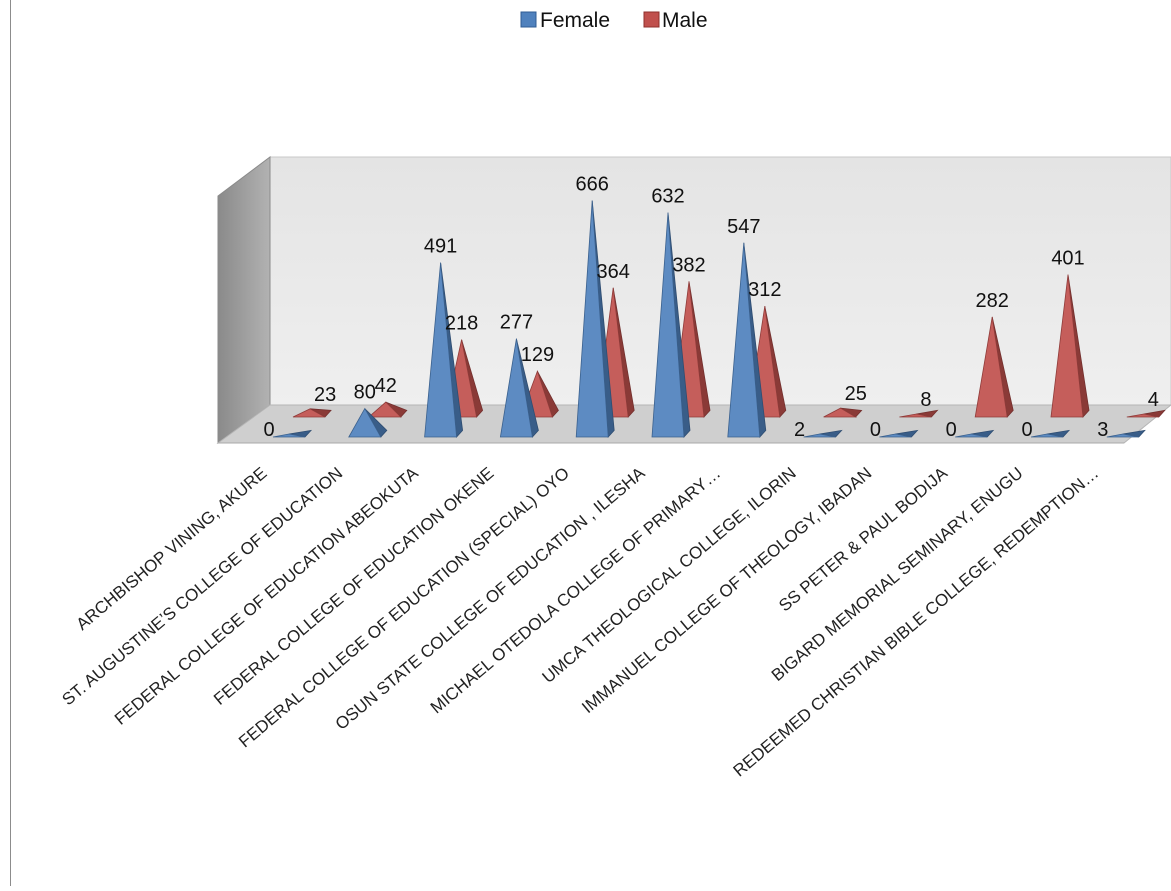 This screenshot has height=891, width=1171. What do you see at coordinates (516, 323) in the screenshot?
I see `value-label-female-4: 277` at bounding box center [516, 323].